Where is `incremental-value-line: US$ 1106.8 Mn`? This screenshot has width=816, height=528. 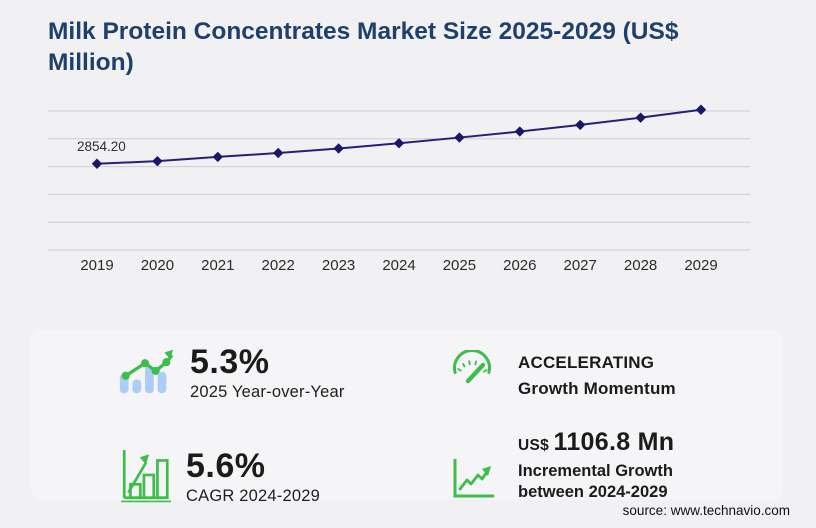
incremental-value-line: US$ 1106.8 Mn is located at coordinates (596, 442).